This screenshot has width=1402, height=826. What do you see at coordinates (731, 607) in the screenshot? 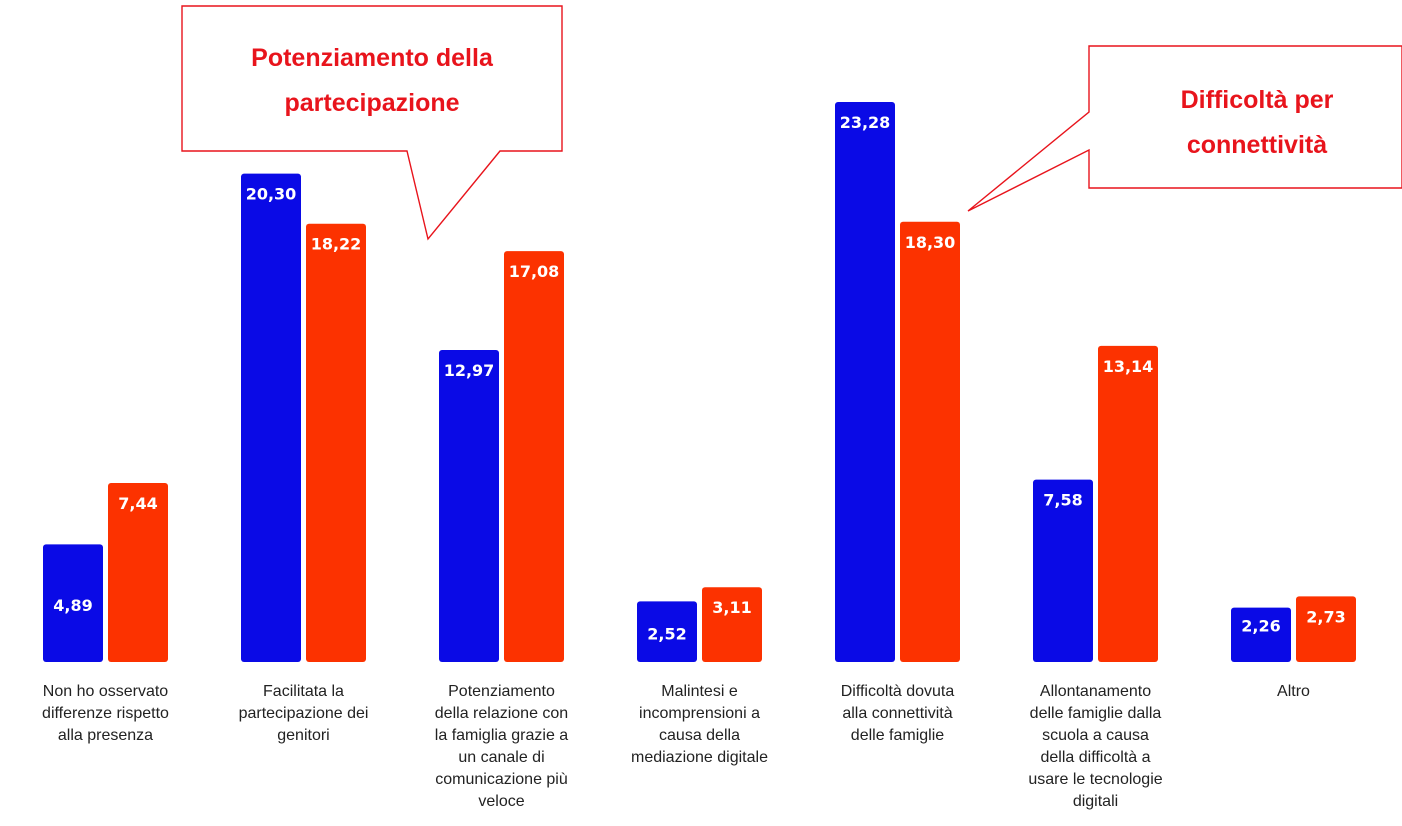
I see `bar-value-label: 3,11` at bounding box center [731, 607].